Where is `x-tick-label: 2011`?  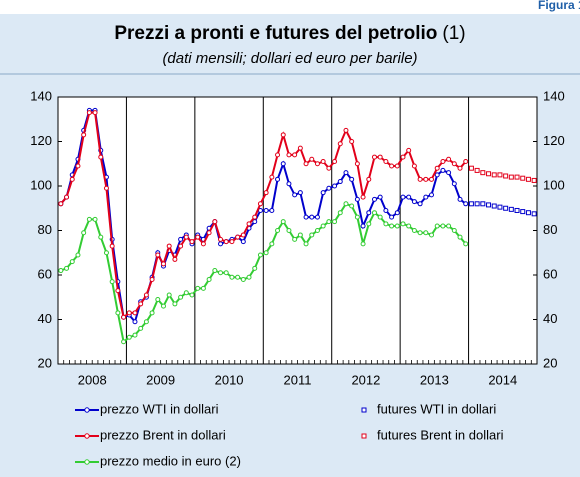 x-tick-label: 2011 is located at coordinates (298, 379).